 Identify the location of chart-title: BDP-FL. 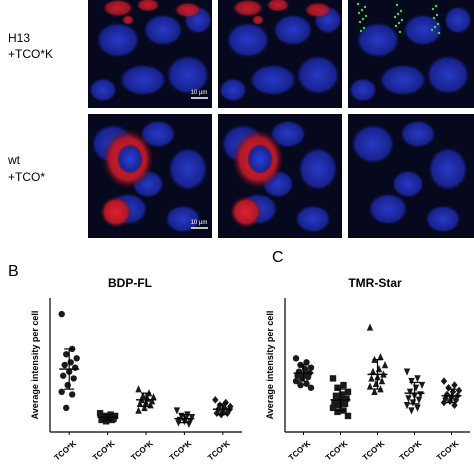
(130, 283).